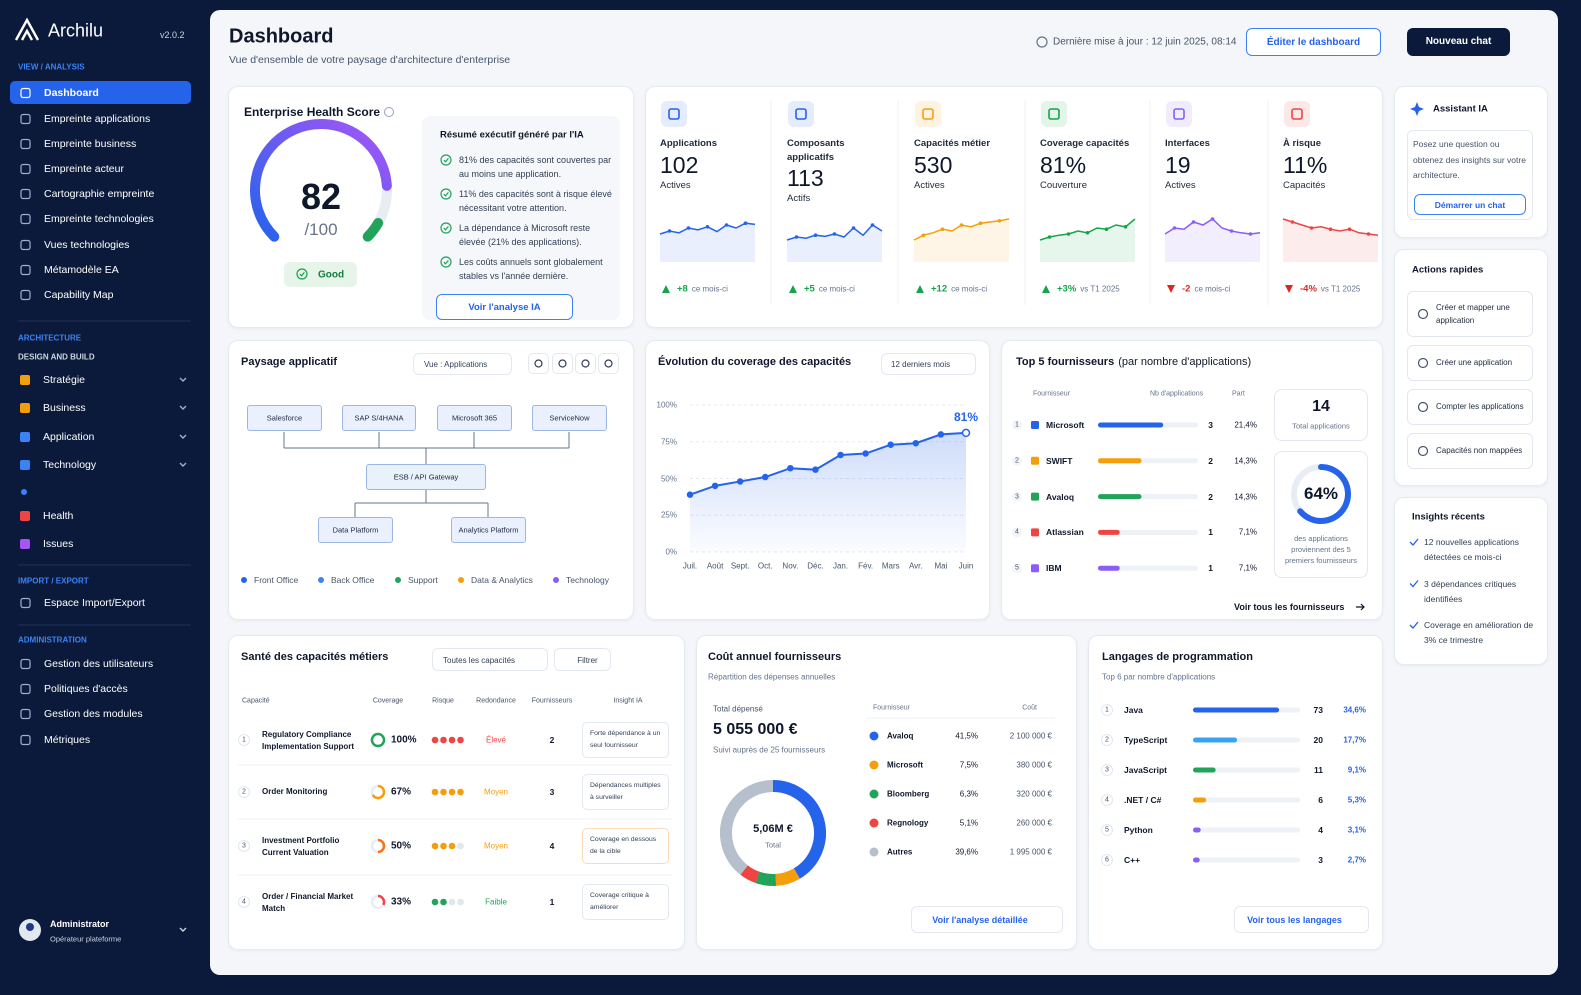 The width and height of the screenshot is (1581, 995). I want to click on start-chat-button: Démarrer un chat, so click(1470, 204).